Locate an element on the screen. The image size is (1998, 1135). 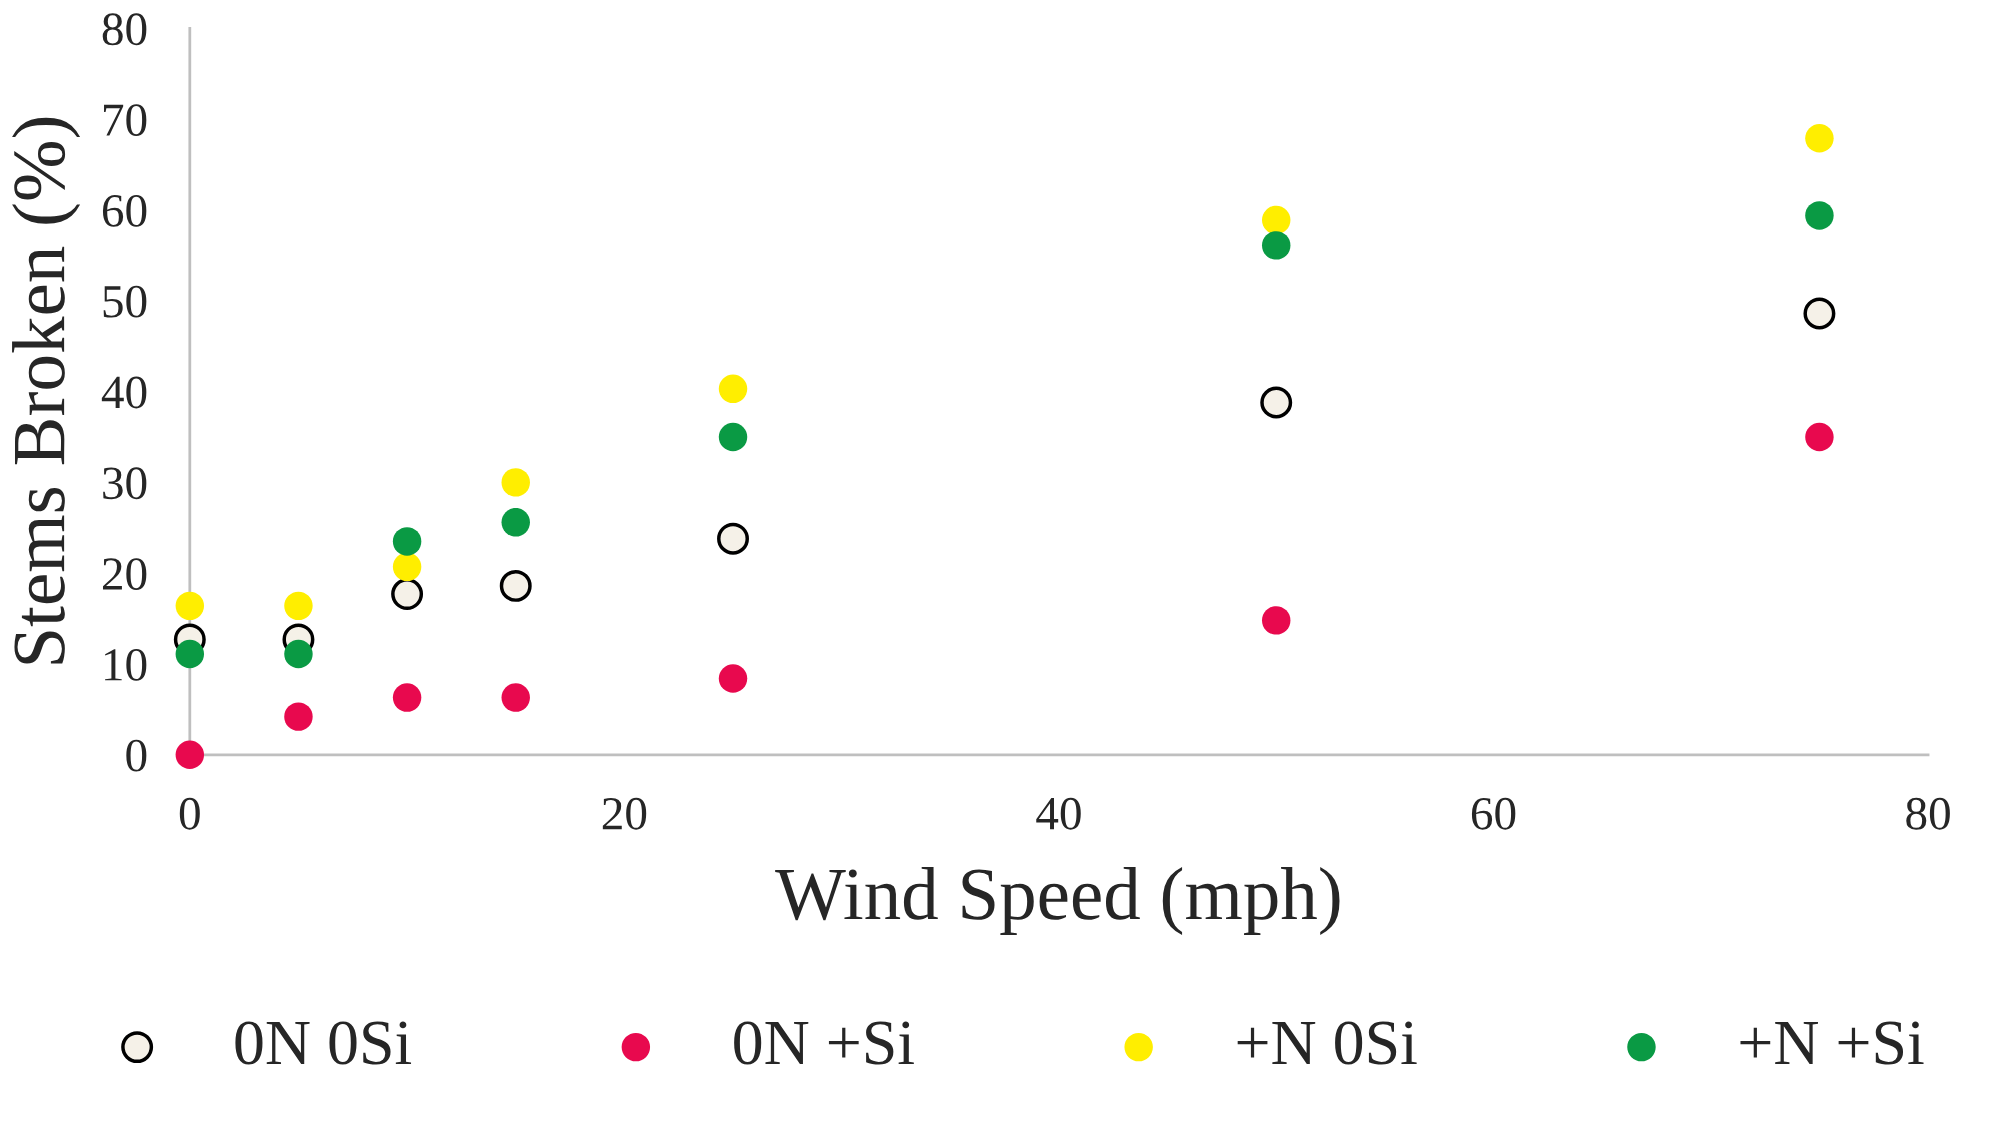
x-axis-title: Wind Speed (mph) is located at coordinates (1057, 901).